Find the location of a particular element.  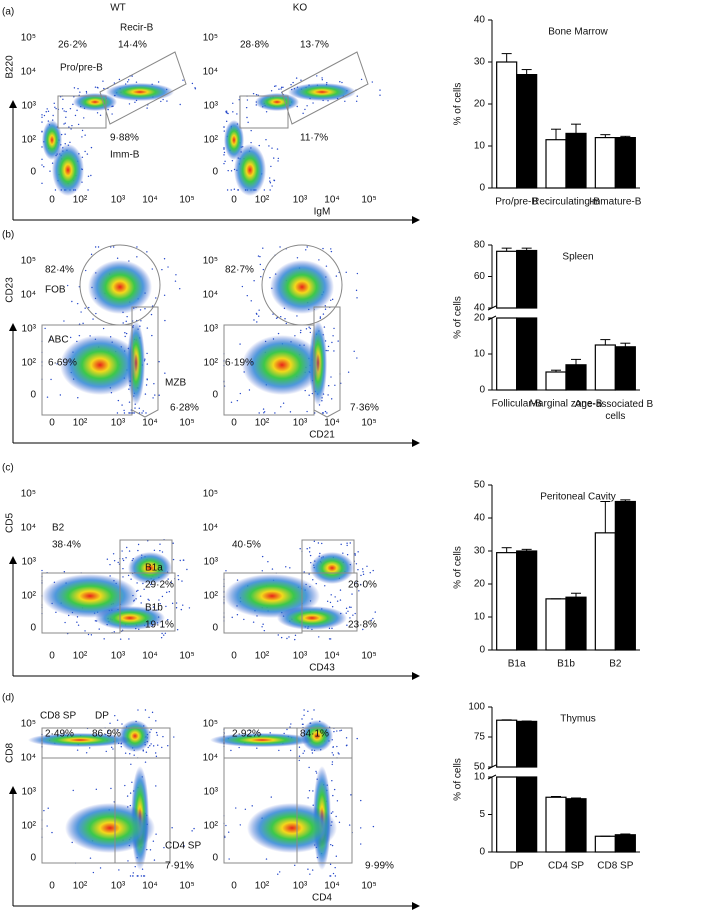

gate-label: 6·69% is located at coordinates (62, 363).